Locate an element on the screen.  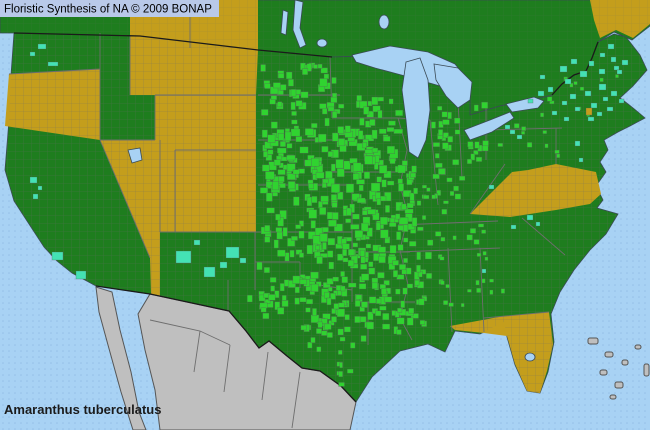
lake-okeechobee-shape is located at coordinates (530, 357).